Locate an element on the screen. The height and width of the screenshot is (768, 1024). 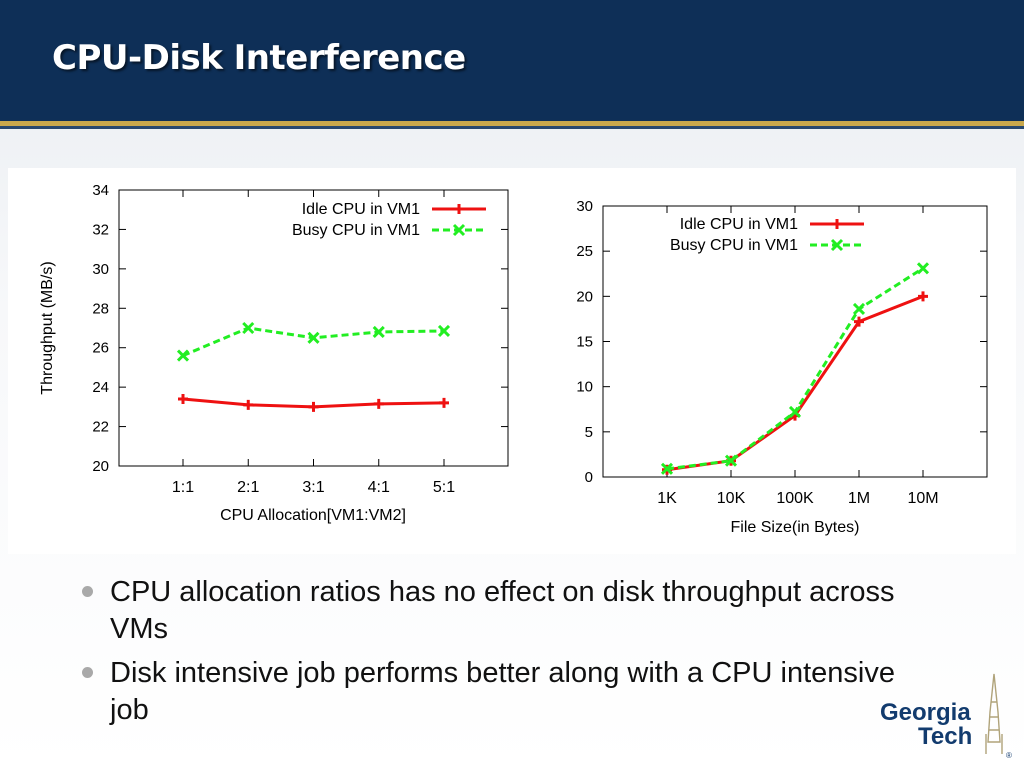
x-tick-label: 5:1 is located at coordinates (444, 487).